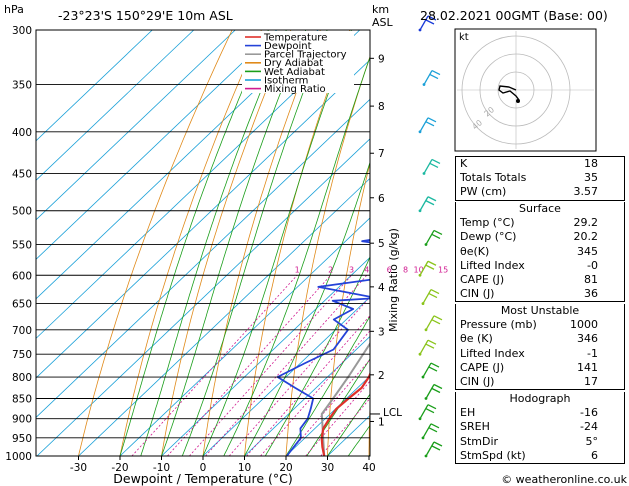 This screenshot has width=629, height=486. Describe the element at coordinates (529, 381) in the screenshot. I see `mu-row: CIN (J) 17` at that location.